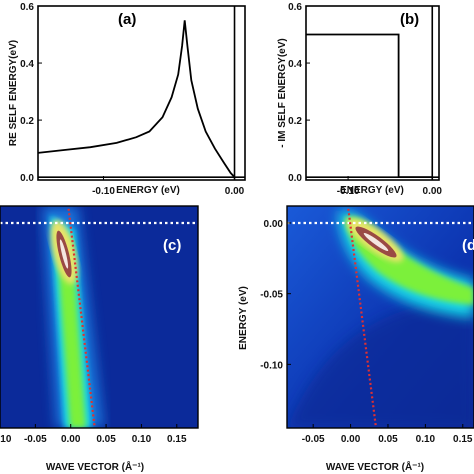  I want to click on panel-d-ytick-label: -0.10, so click(271, 365).